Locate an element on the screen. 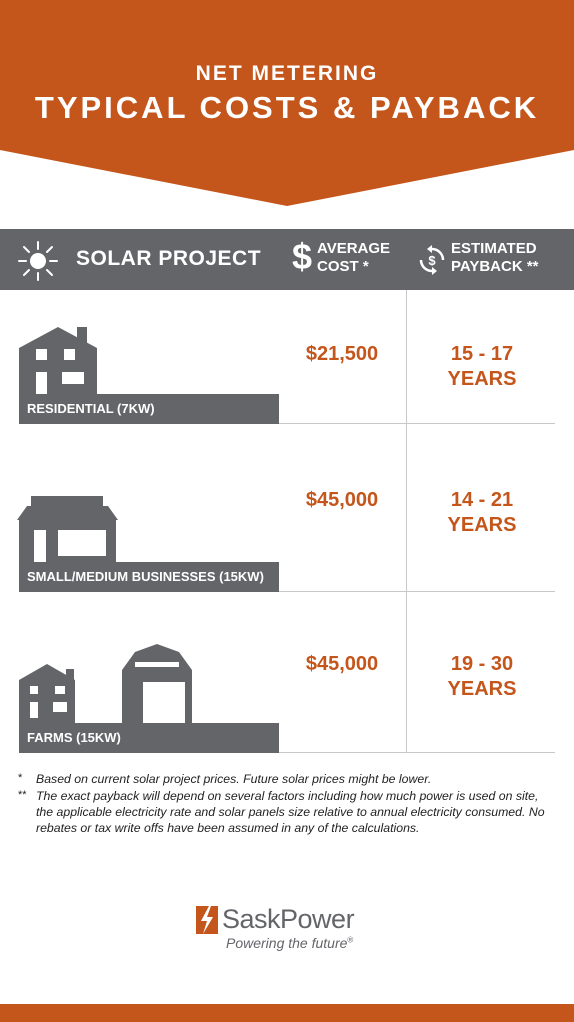 The image size is (574, 1022). average-cost-header: AVERAGE COST * is located at coordinates (354, 257).